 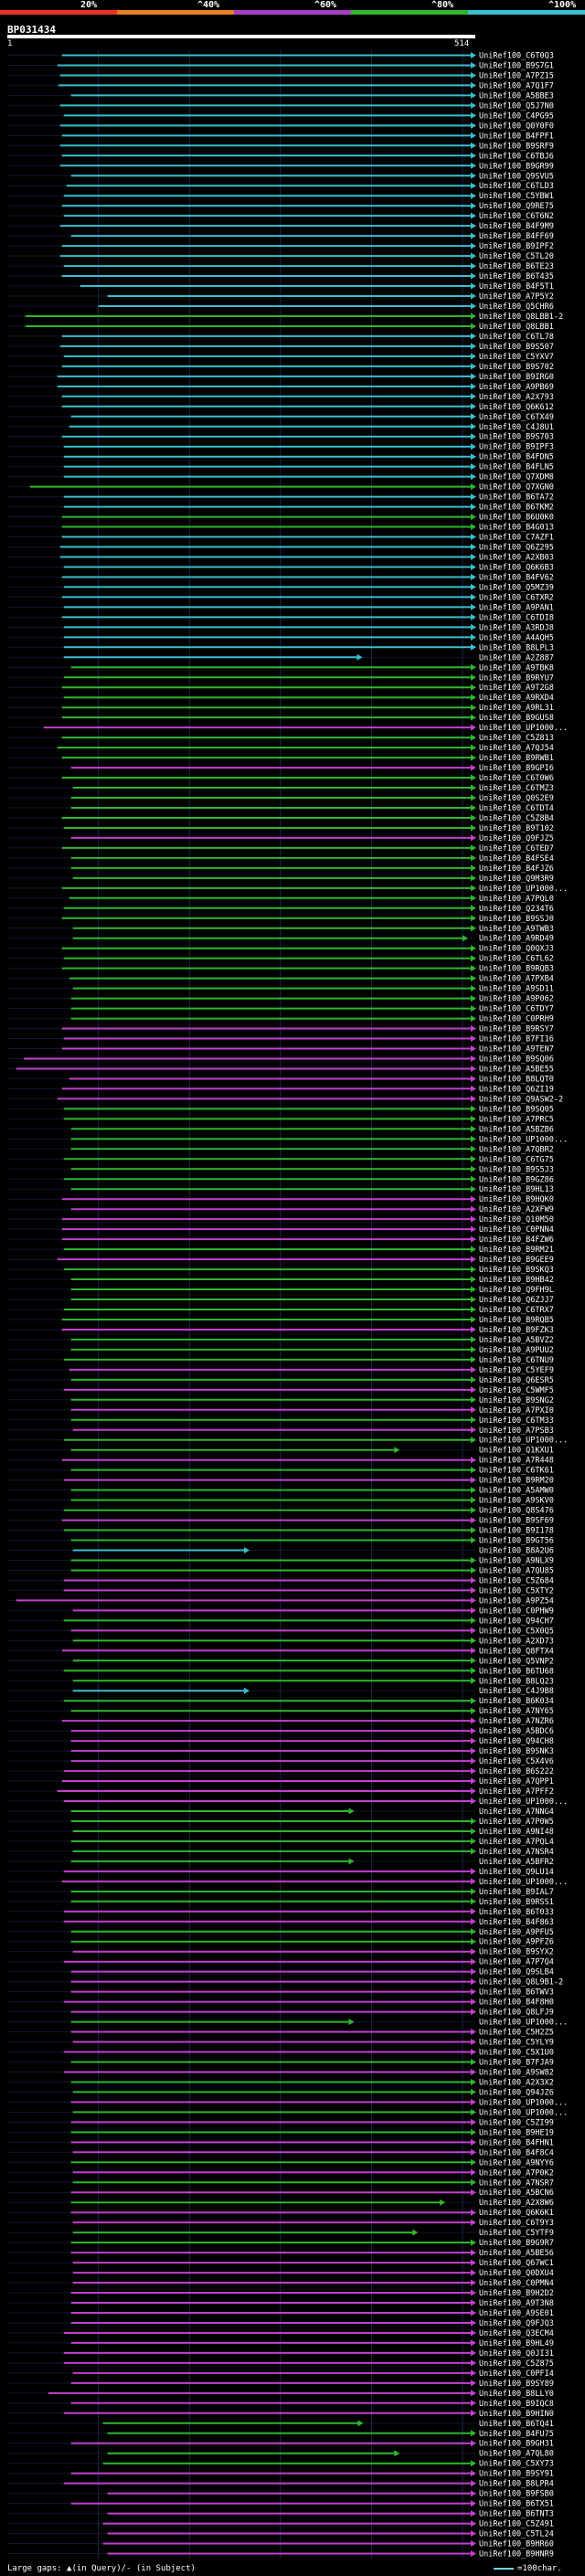 What do you see at coordinates (516, 1993) in the screenshot?
I see `hit-label: UniRef100_B6TWV3` at bounding box center [516, 1993].